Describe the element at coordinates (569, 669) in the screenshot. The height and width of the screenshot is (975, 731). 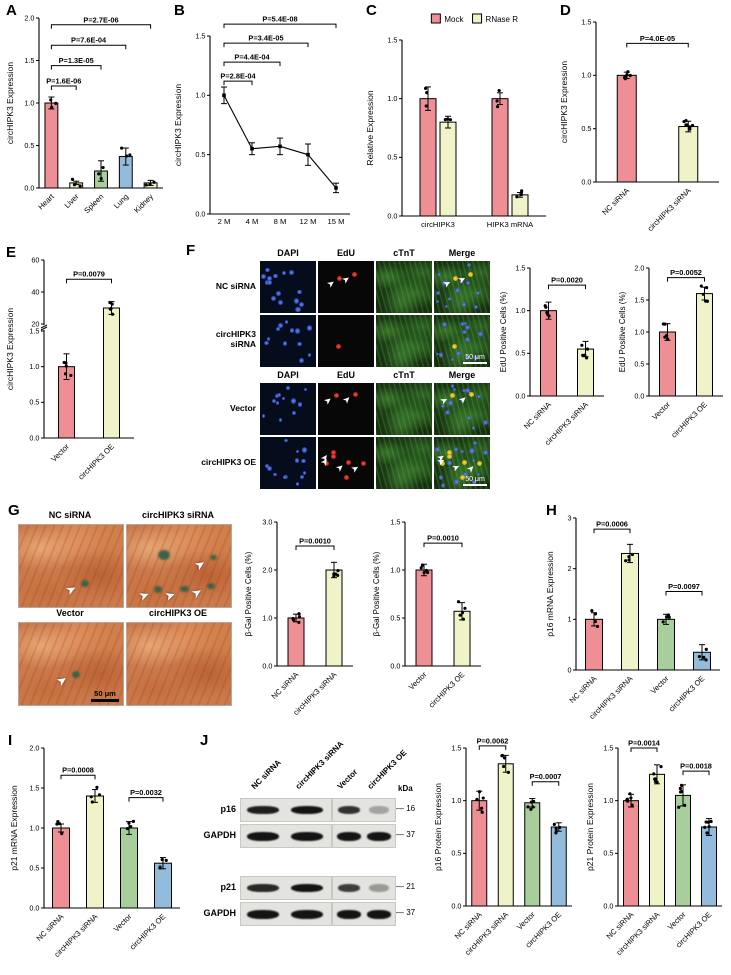
I see `svg-text: 0` at that location.